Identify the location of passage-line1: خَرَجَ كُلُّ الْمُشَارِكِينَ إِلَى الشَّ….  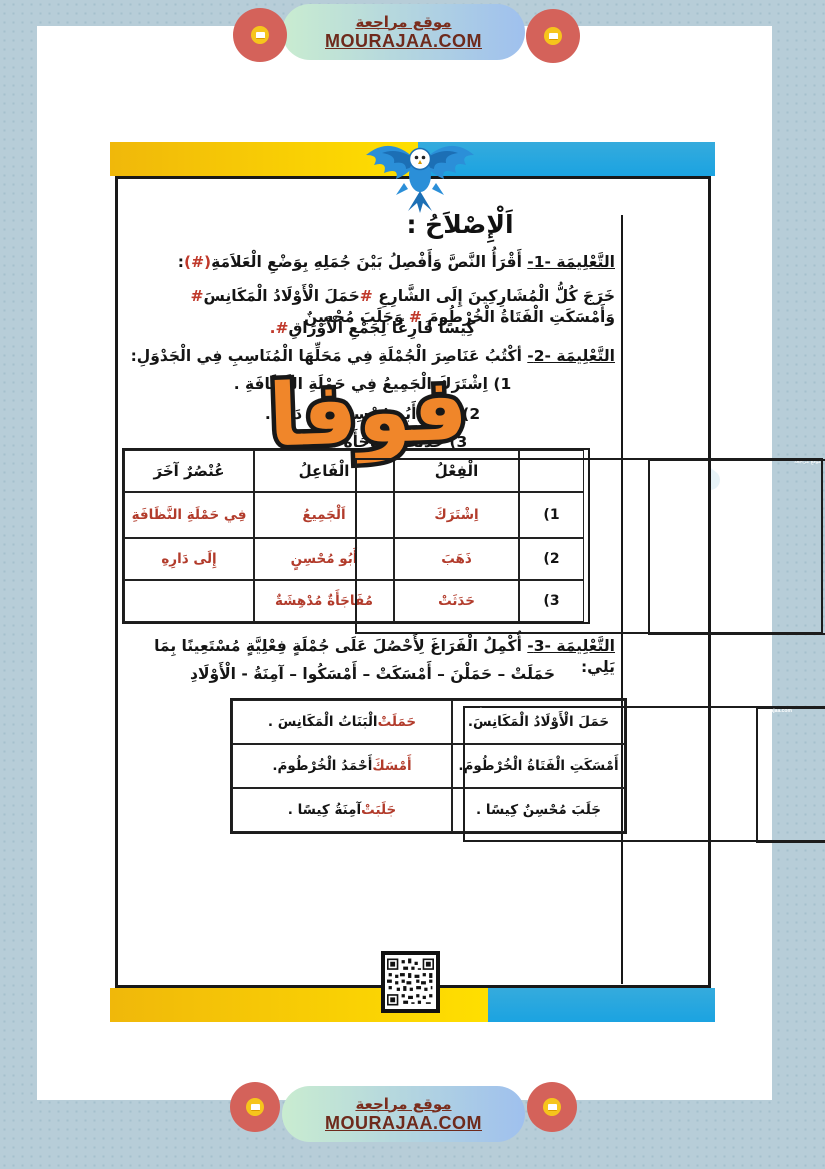
(372, 307).